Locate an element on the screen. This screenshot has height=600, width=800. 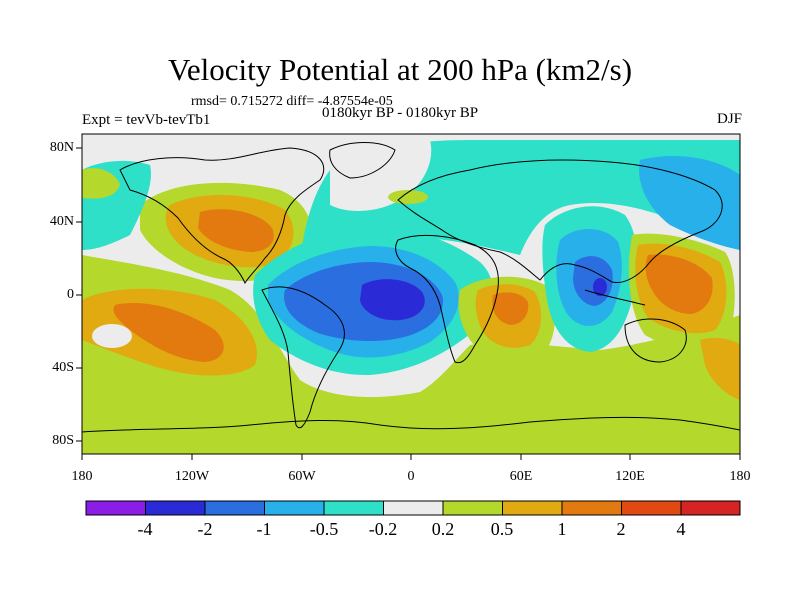
y-label-40s: 40S is located at coordinates (63, 367).